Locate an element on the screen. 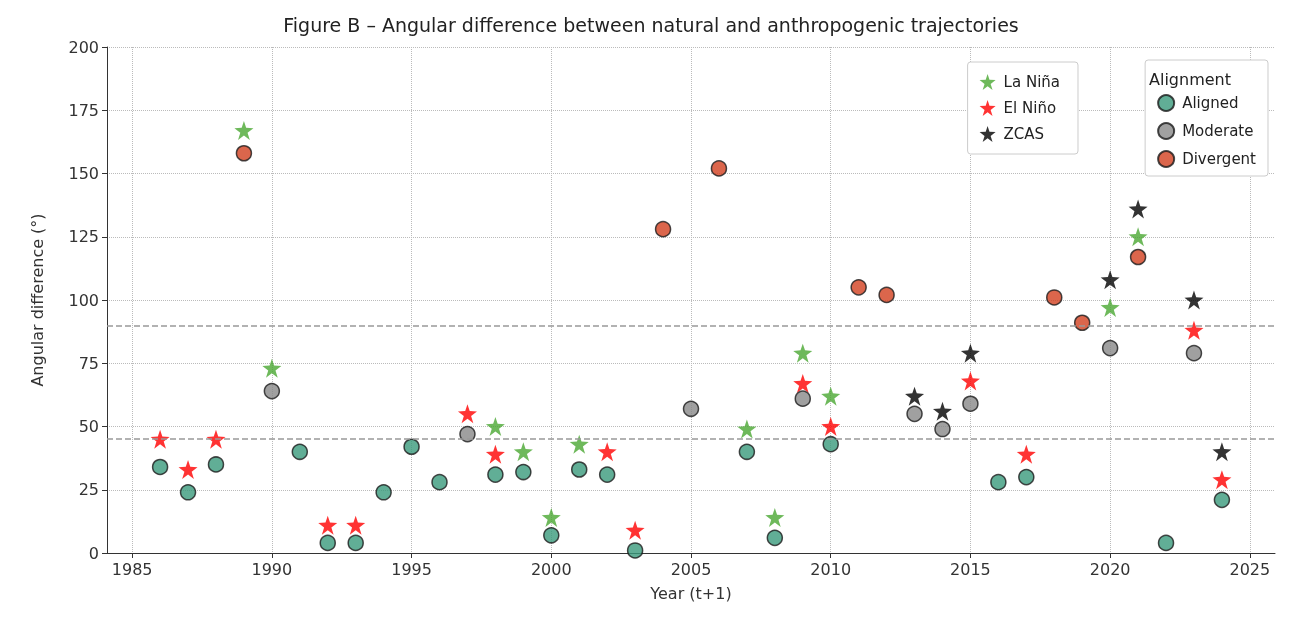  x-tick-label: 2020 is located at coordinates (1110, 569).